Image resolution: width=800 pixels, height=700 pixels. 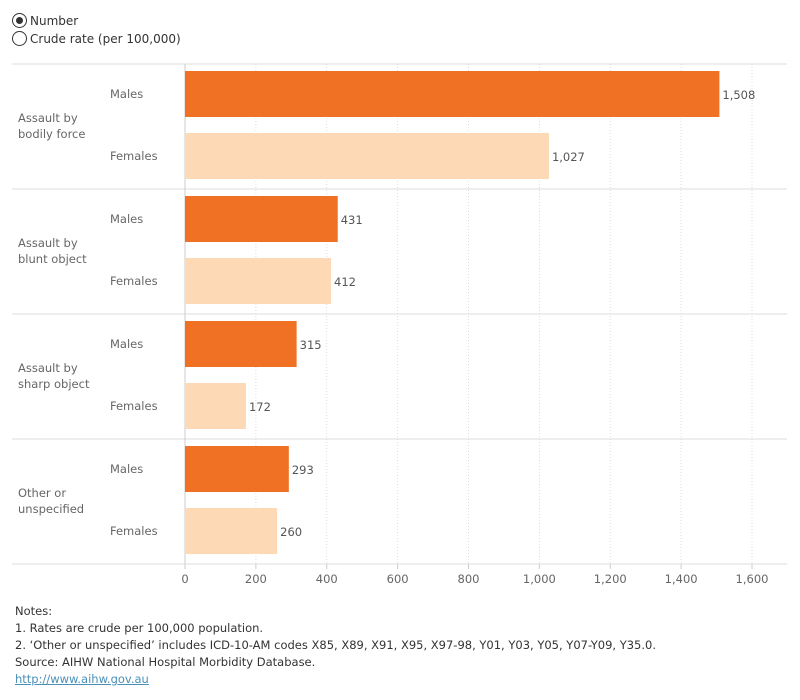 I want to click on x-tick-label: 1,200, so click(x=610, y=579).